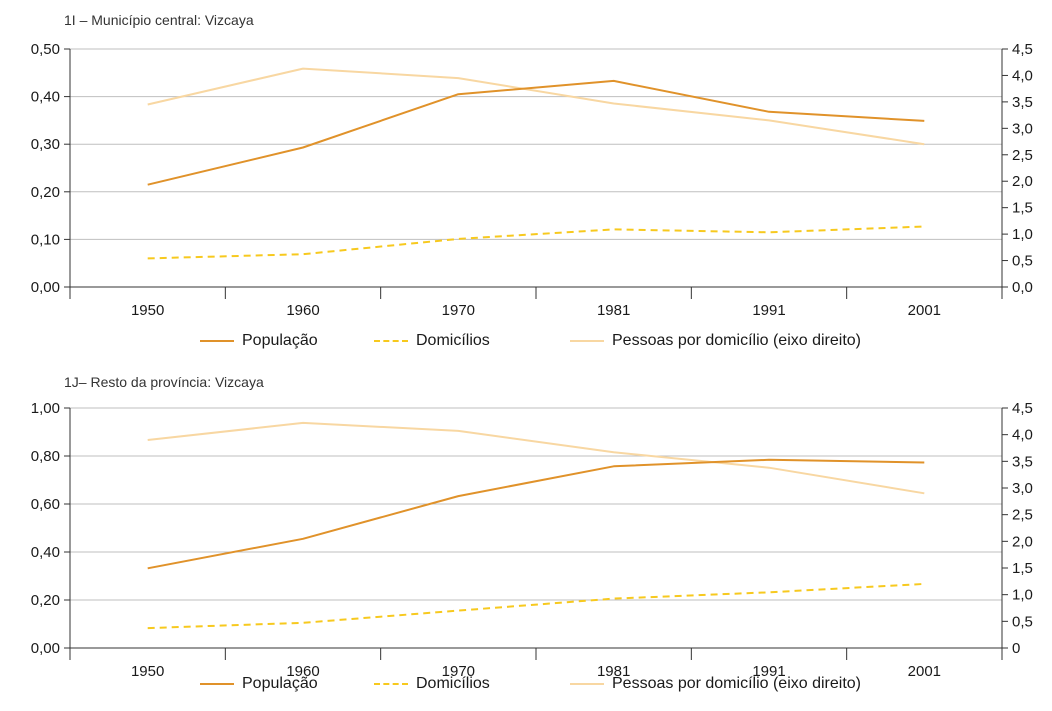 The height and width of the screenshot is (711, 1052). Describe the element at coordinates (45, 456) in the screenshot. I see `y-left-tick-label: 0,80` at that location.